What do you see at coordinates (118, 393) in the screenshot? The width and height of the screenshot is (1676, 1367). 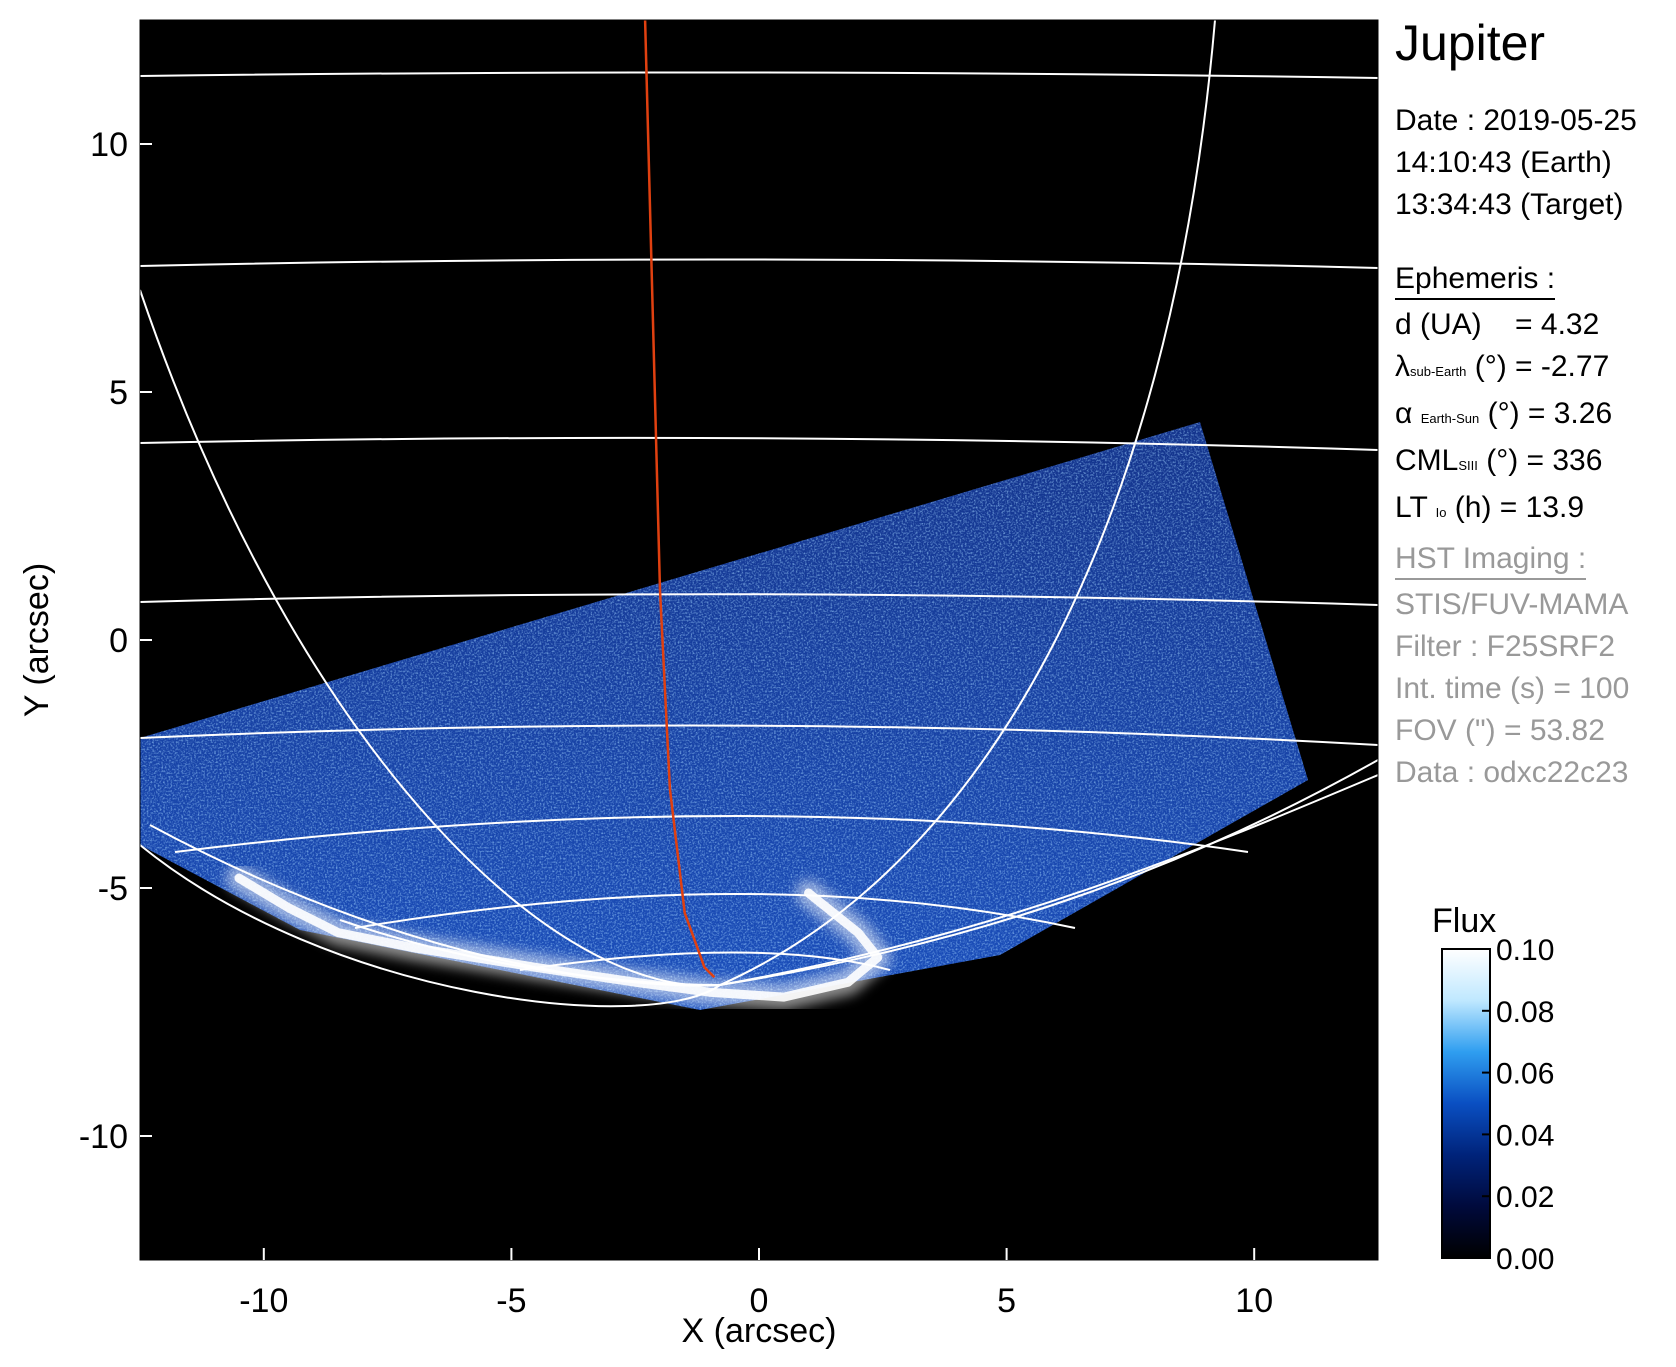 I see `y-tick-label: 5` at bounding box center [118, 393].